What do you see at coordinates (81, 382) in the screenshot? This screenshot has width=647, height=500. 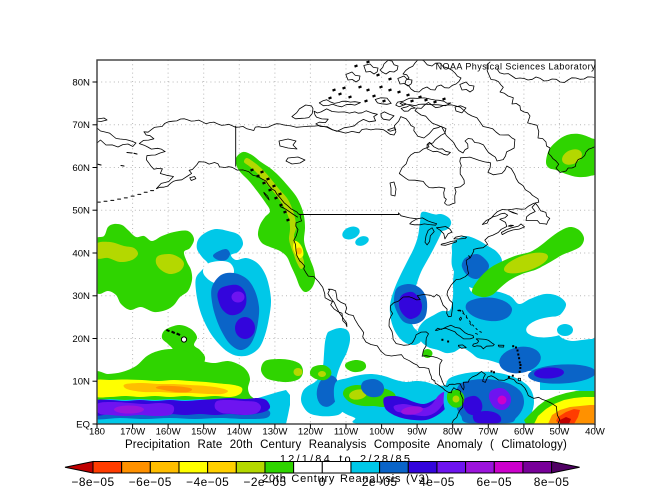 I see `svg-text: 10N` at bounding box center [81, 382].